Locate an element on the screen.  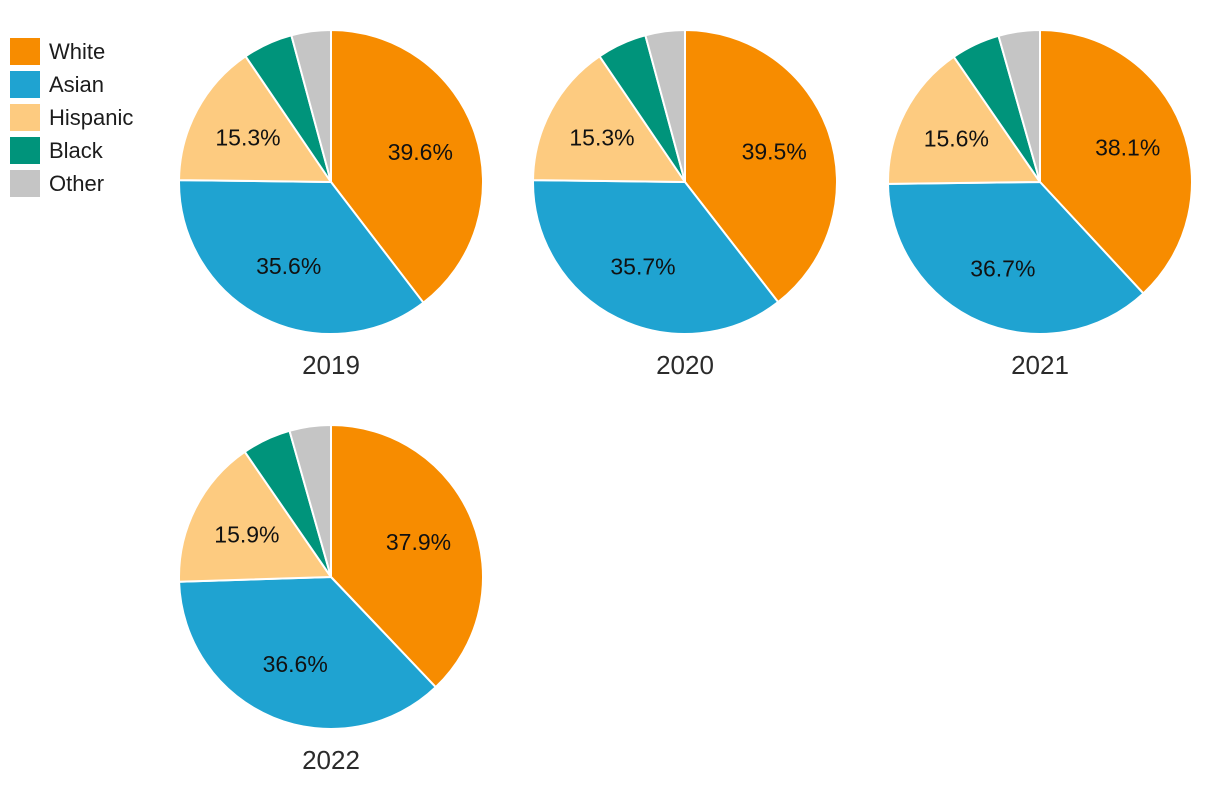
legend-item-asian: Asian is located at coordinates (71, 84).